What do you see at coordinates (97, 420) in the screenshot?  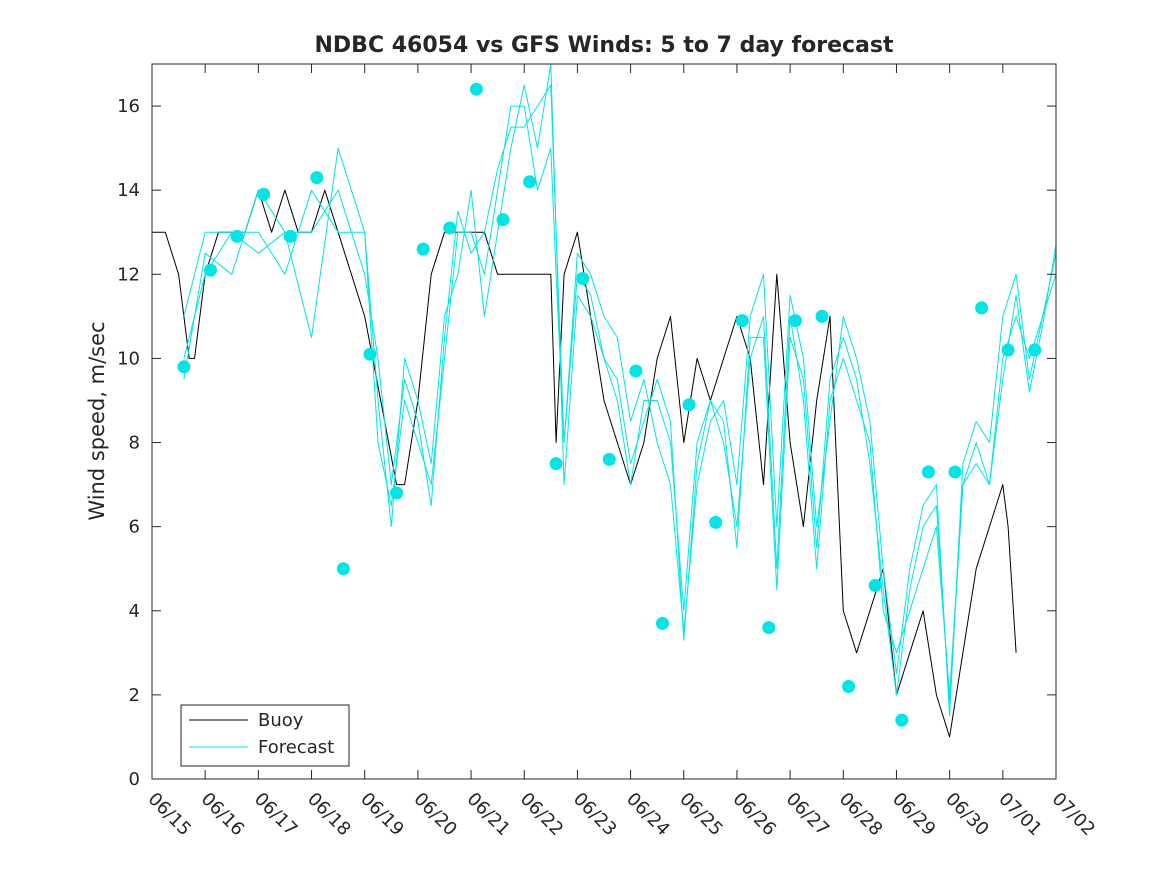 I see `y-axis-label: Wind speed, m/sec` at bounding box center [97, 420].